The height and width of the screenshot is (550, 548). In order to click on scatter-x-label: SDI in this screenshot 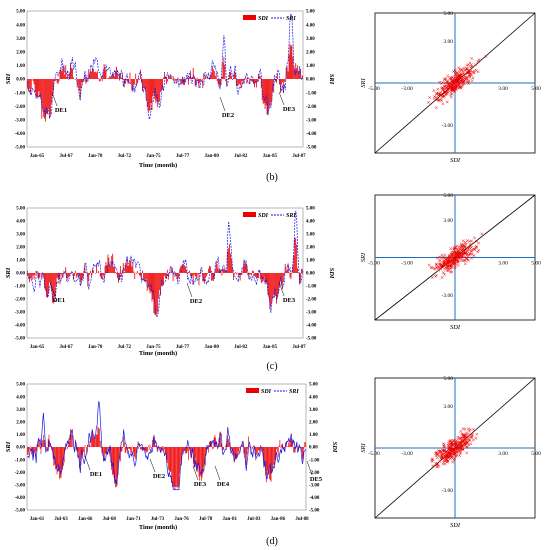, I will do `click(455, 160)`.